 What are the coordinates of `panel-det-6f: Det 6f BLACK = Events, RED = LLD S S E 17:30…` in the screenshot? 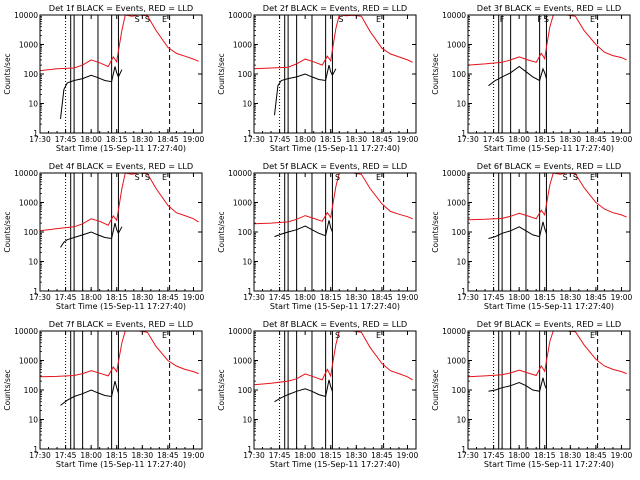 It's located at (532, 236).